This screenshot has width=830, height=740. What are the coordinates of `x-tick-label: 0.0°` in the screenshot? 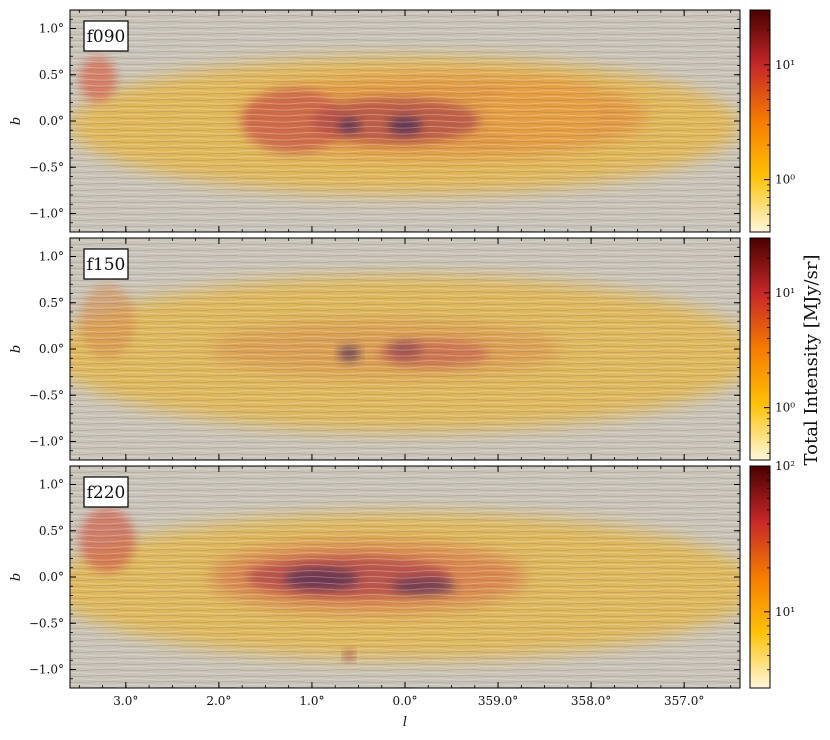 It's located at (404, 701).